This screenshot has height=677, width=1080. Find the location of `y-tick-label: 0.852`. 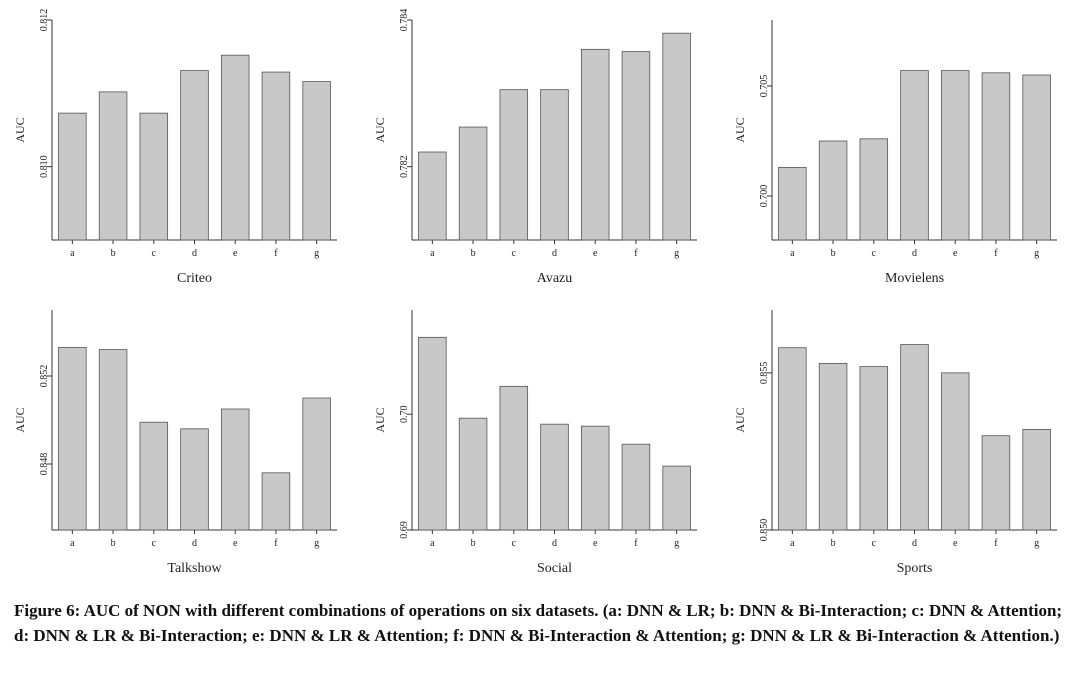

y-tick-label: 0.852 is located at coordinates (44, 376).